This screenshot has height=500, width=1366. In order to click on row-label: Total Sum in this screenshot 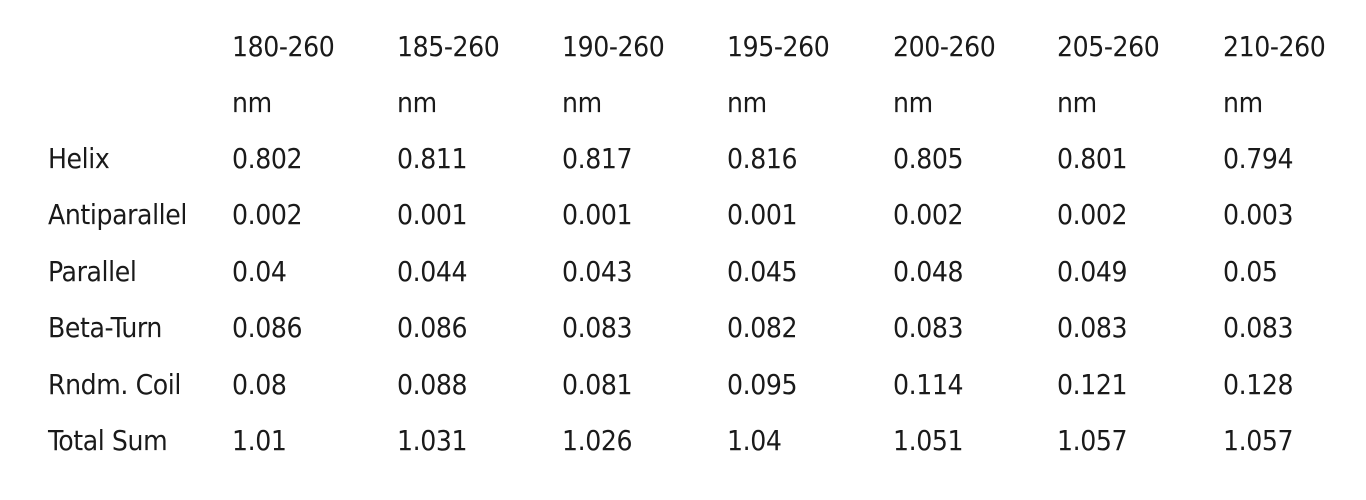, I will do `click(108, 441)`.